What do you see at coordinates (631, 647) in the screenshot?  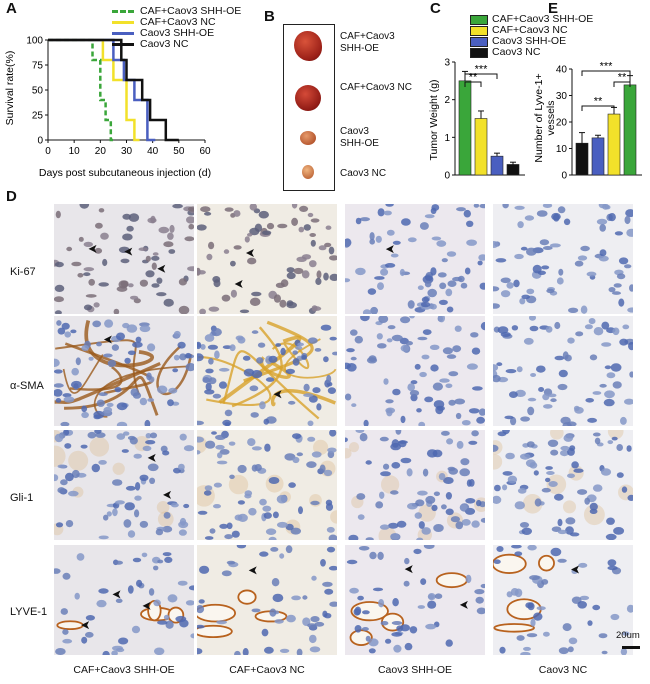 I see `scale-bar` at bounding box center [631, 647].